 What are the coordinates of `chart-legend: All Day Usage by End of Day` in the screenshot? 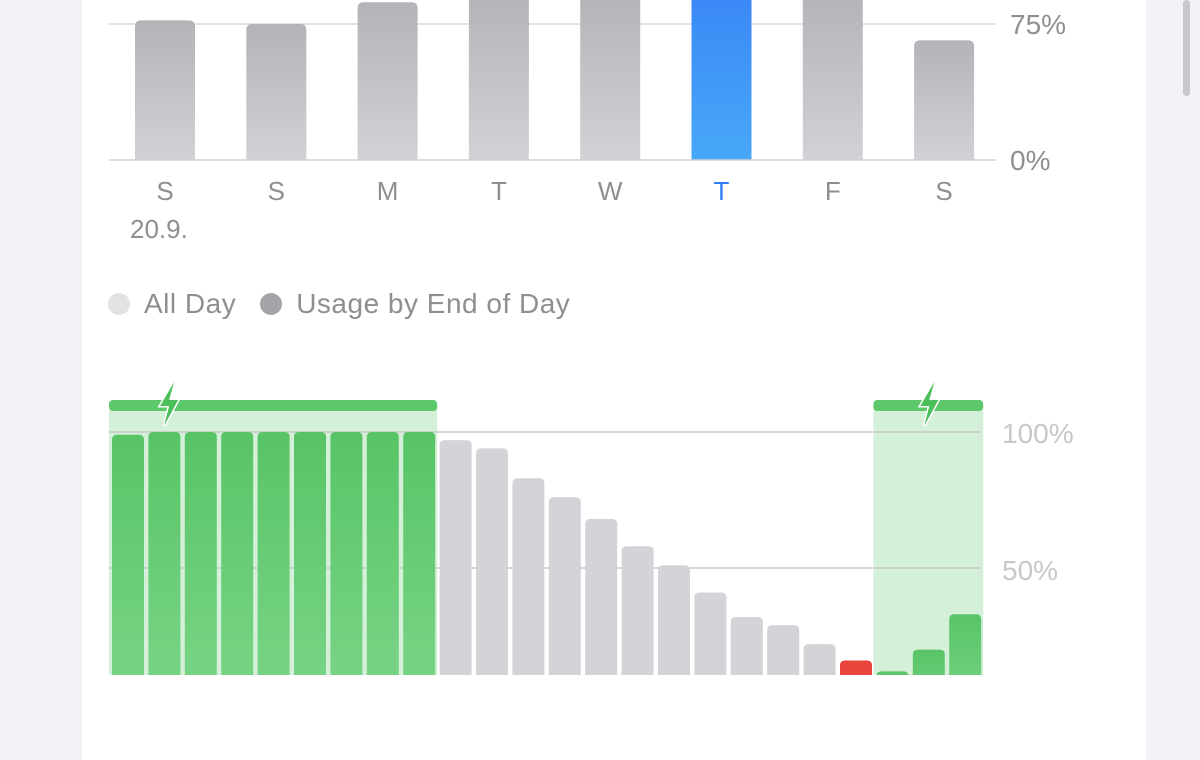 It's located at (351, 304).